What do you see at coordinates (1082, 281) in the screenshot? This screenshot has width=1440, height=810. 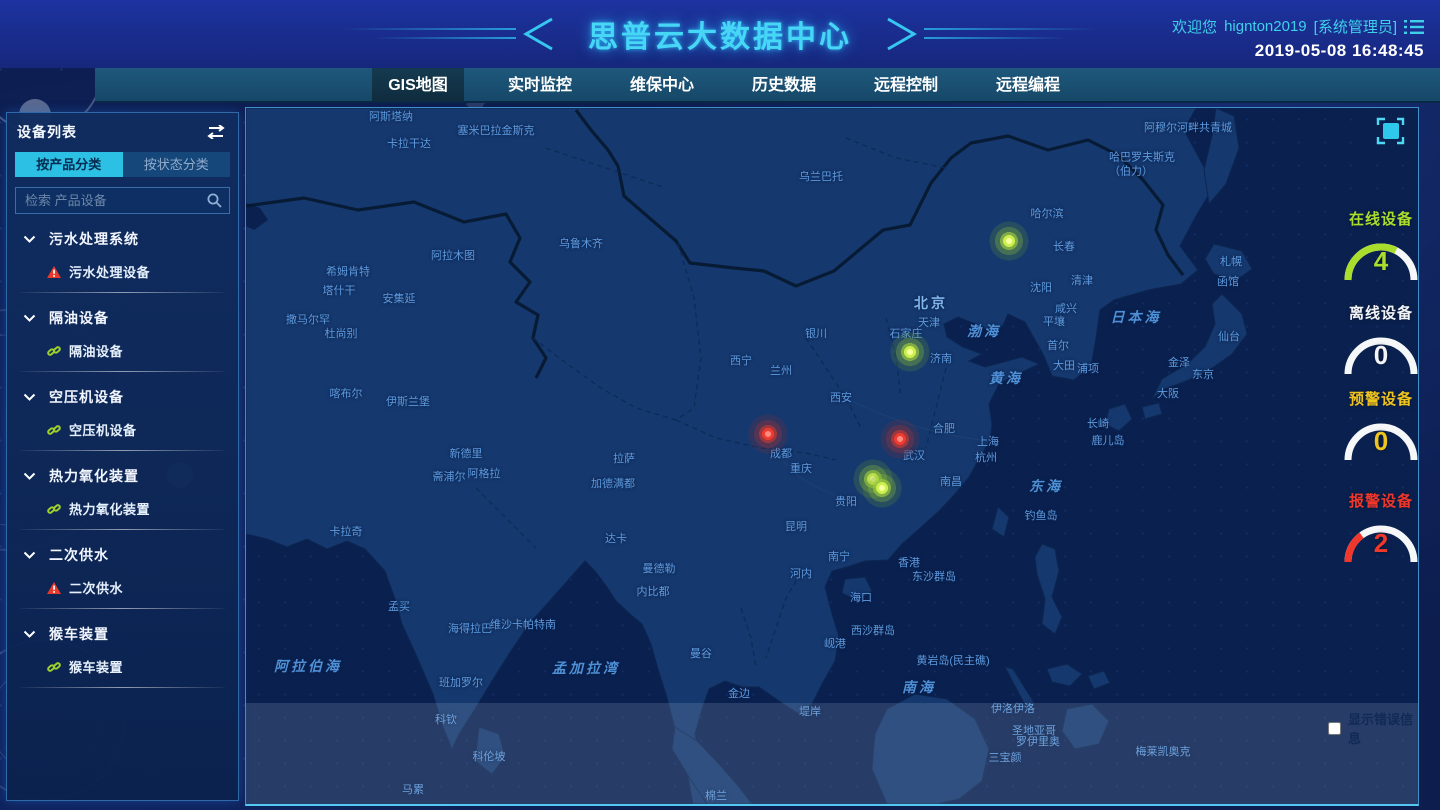 I see `map-label: 清津` at bounding box center [1082, 281].